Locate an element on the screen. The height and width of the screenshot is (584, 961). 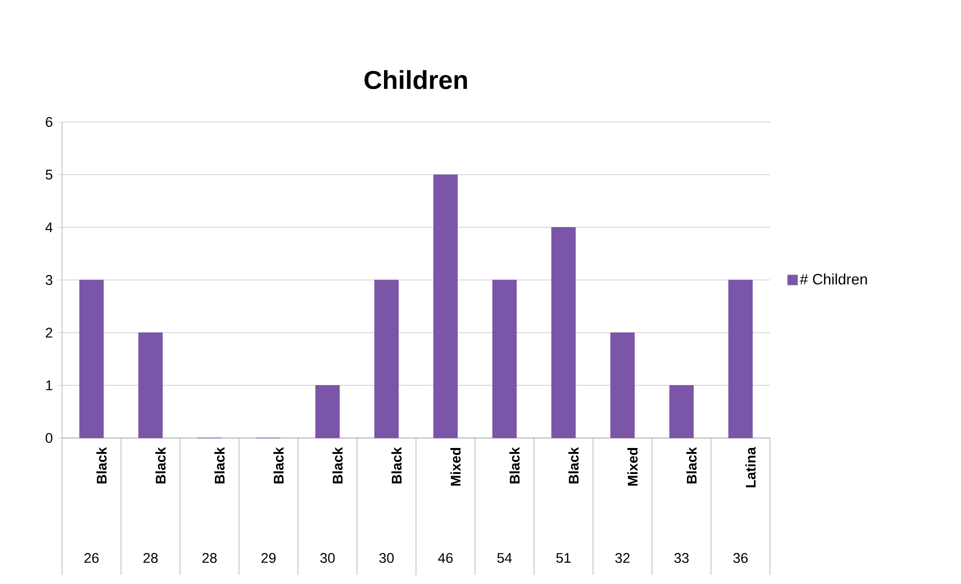
y-tick-label: 5 is located at coordinates (49, 175).